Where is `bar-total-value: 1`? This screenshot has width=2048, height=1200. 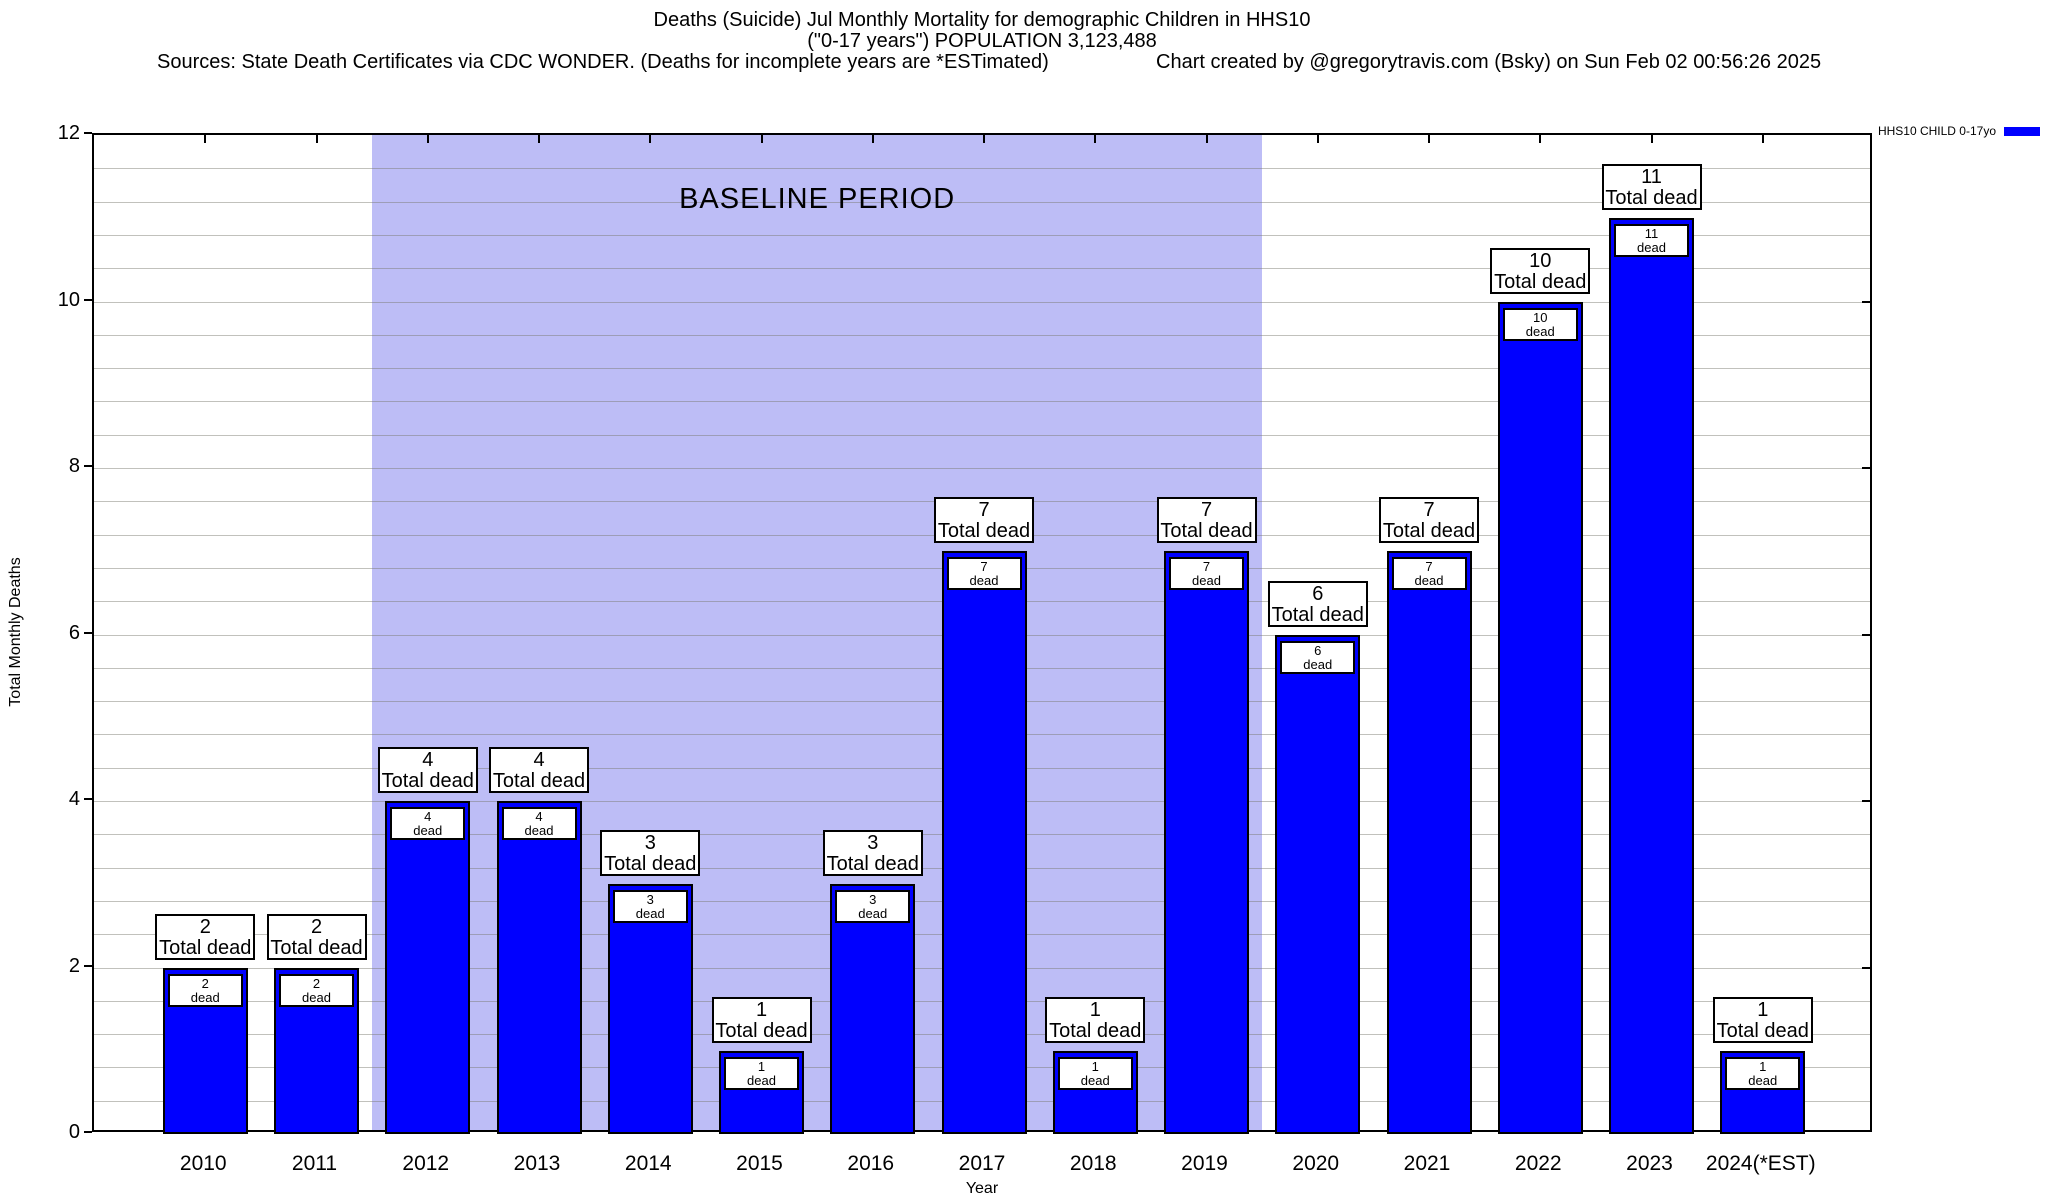 bar-total-value: 1 is located at coordinates (761, 1009).